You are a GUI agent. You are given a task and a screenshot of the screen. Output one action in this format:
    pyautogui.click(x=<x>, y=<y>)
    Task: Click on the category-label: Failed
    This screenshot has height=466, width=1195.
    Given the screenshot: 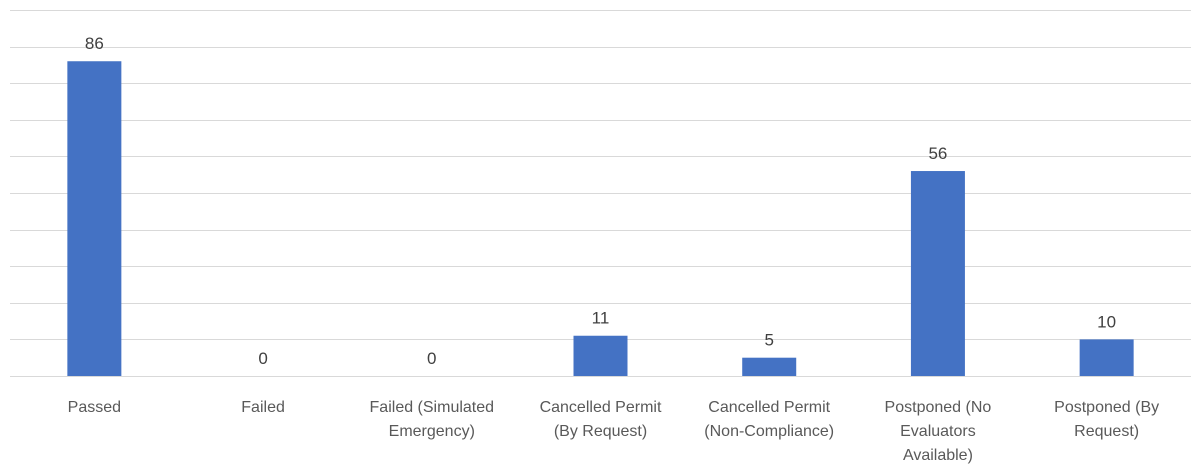 What is the action you would take?
    pyautogui.click(x=263, y=407)
    